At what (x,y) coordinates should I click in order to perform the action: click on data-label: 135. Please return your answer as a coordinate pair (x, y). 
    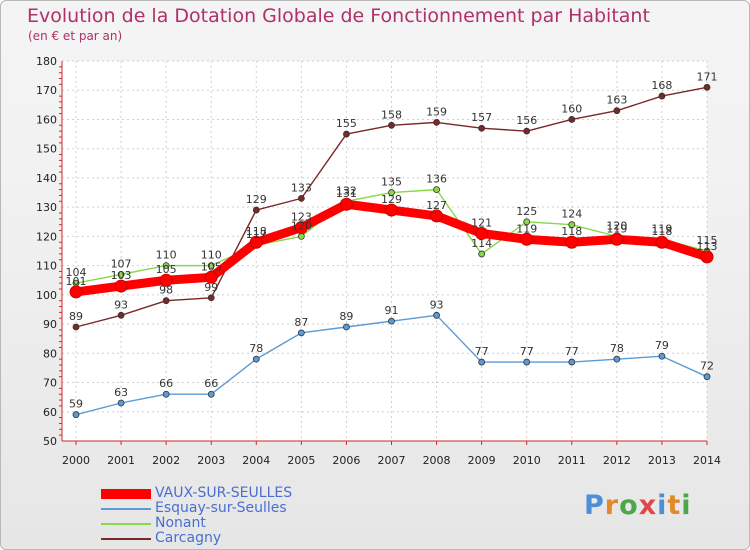
    Looking at the image, I should click on (391, 182).